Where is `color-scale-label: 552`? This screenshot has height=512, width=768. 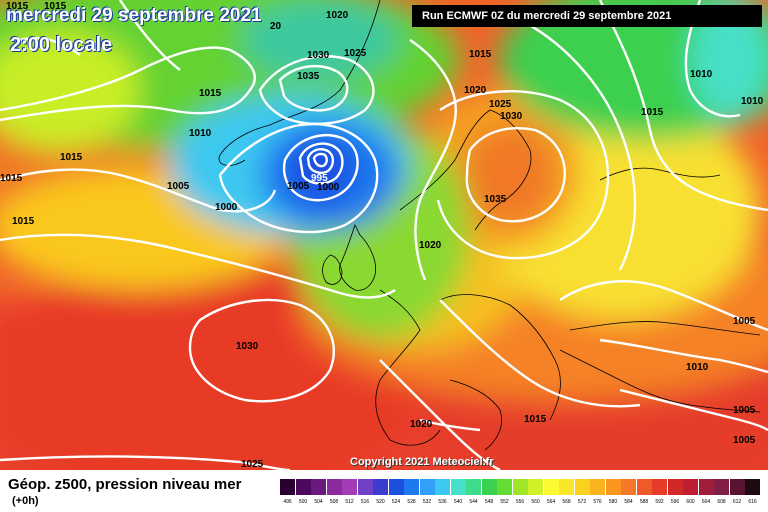 color-scale-label: 552 is located at coordinates (504, 502).